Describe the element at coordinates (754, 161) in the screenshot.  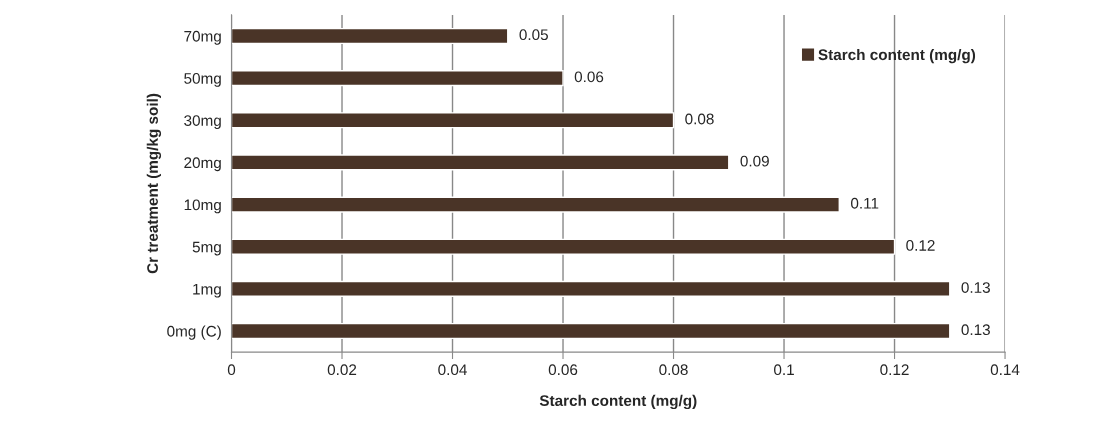
I see `data-label: 0.09` at that location.